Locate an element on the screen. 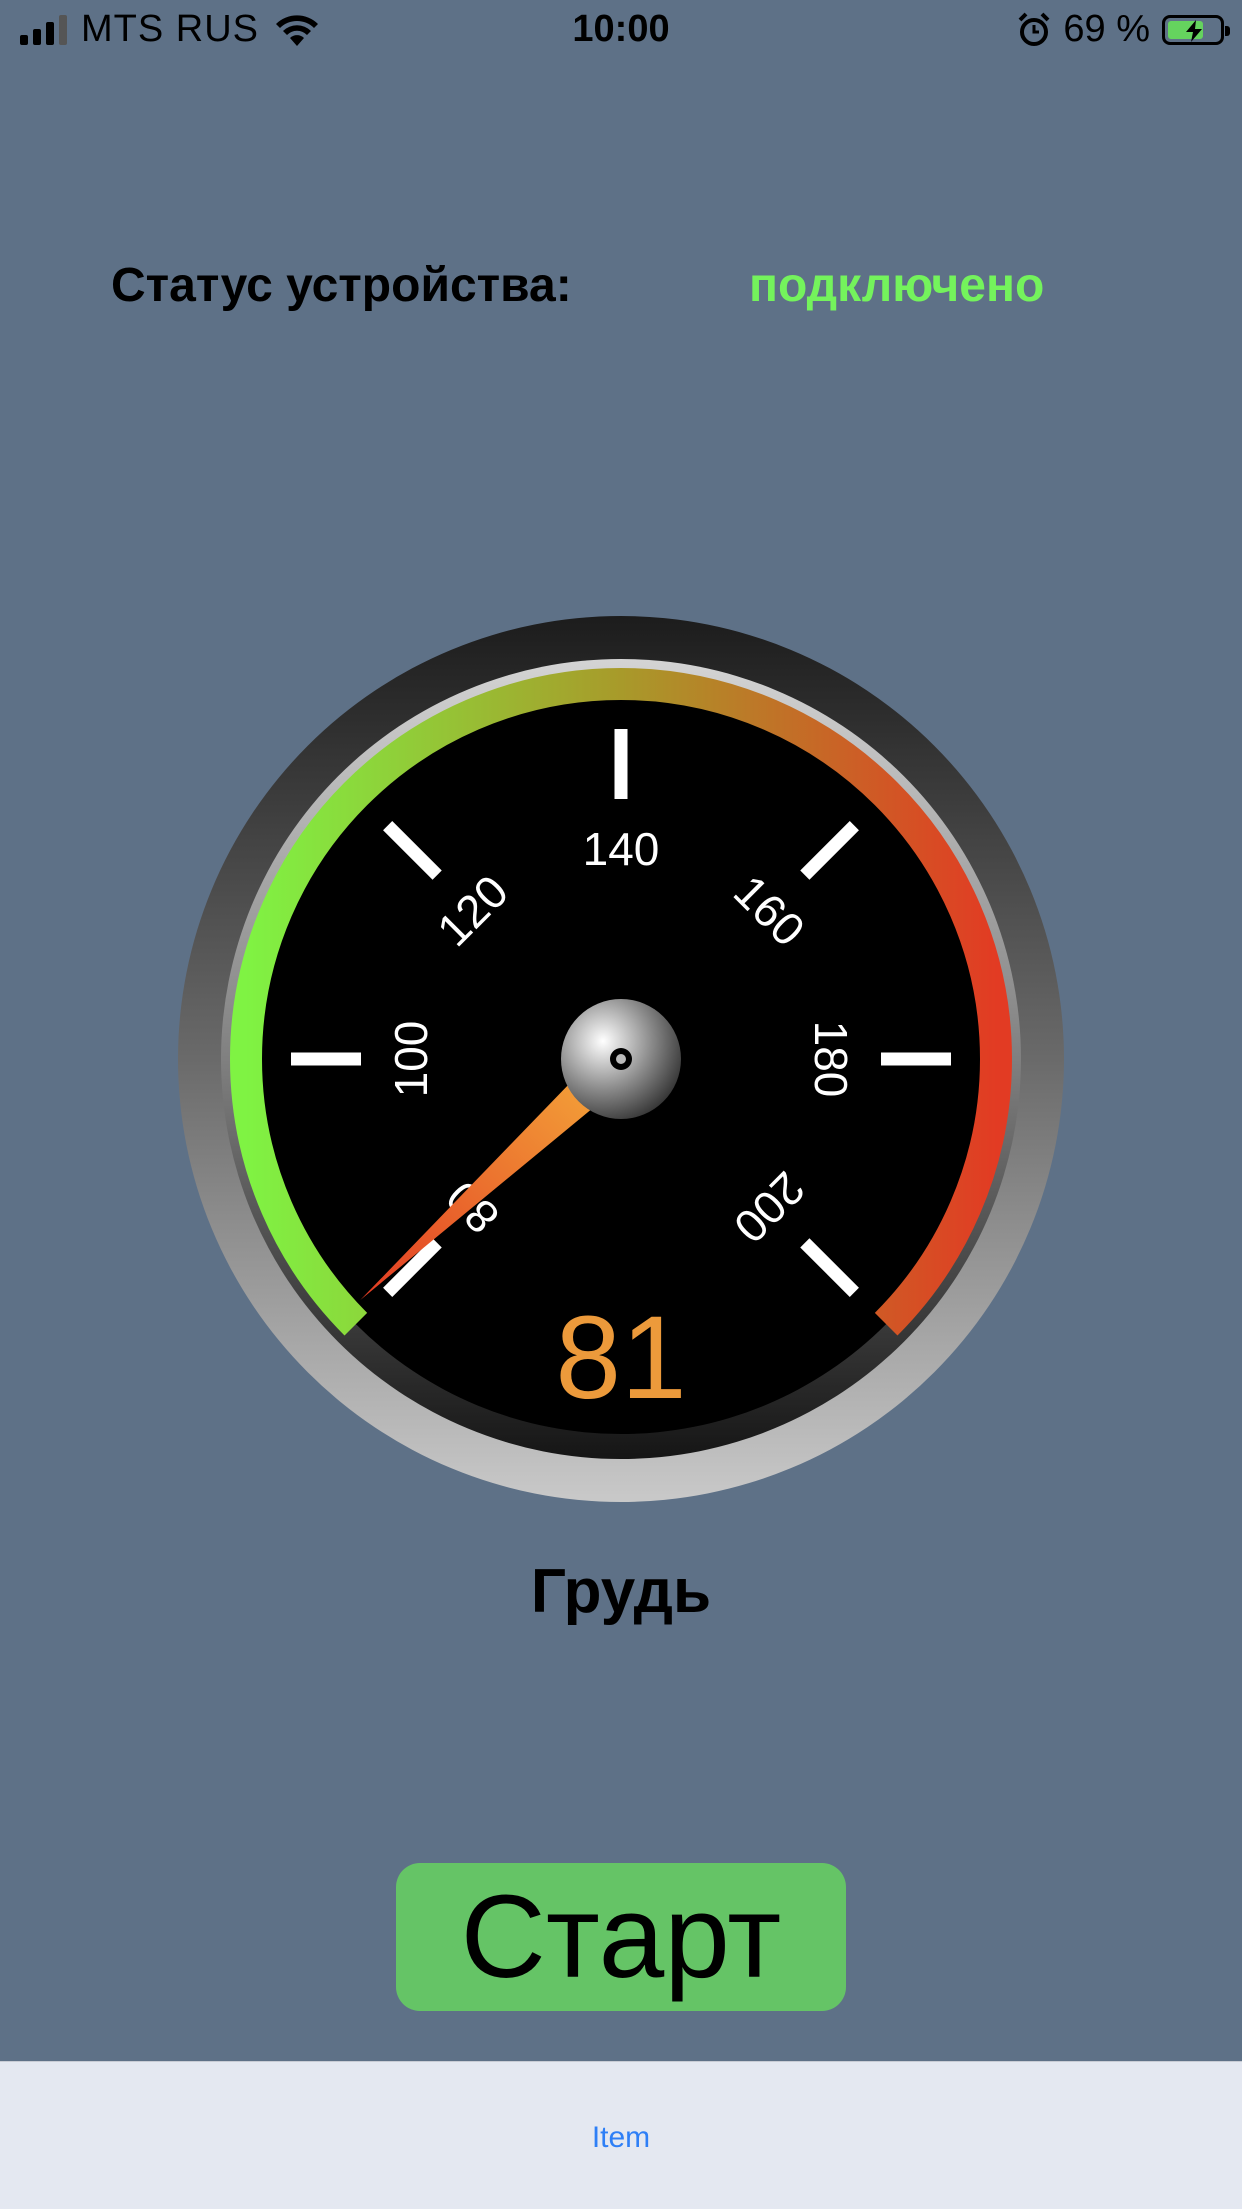 Image resolution: width=1242 pixels, height=2209 pixels. gauge-tick-label: 100 is located at coordinates (411, 1059).